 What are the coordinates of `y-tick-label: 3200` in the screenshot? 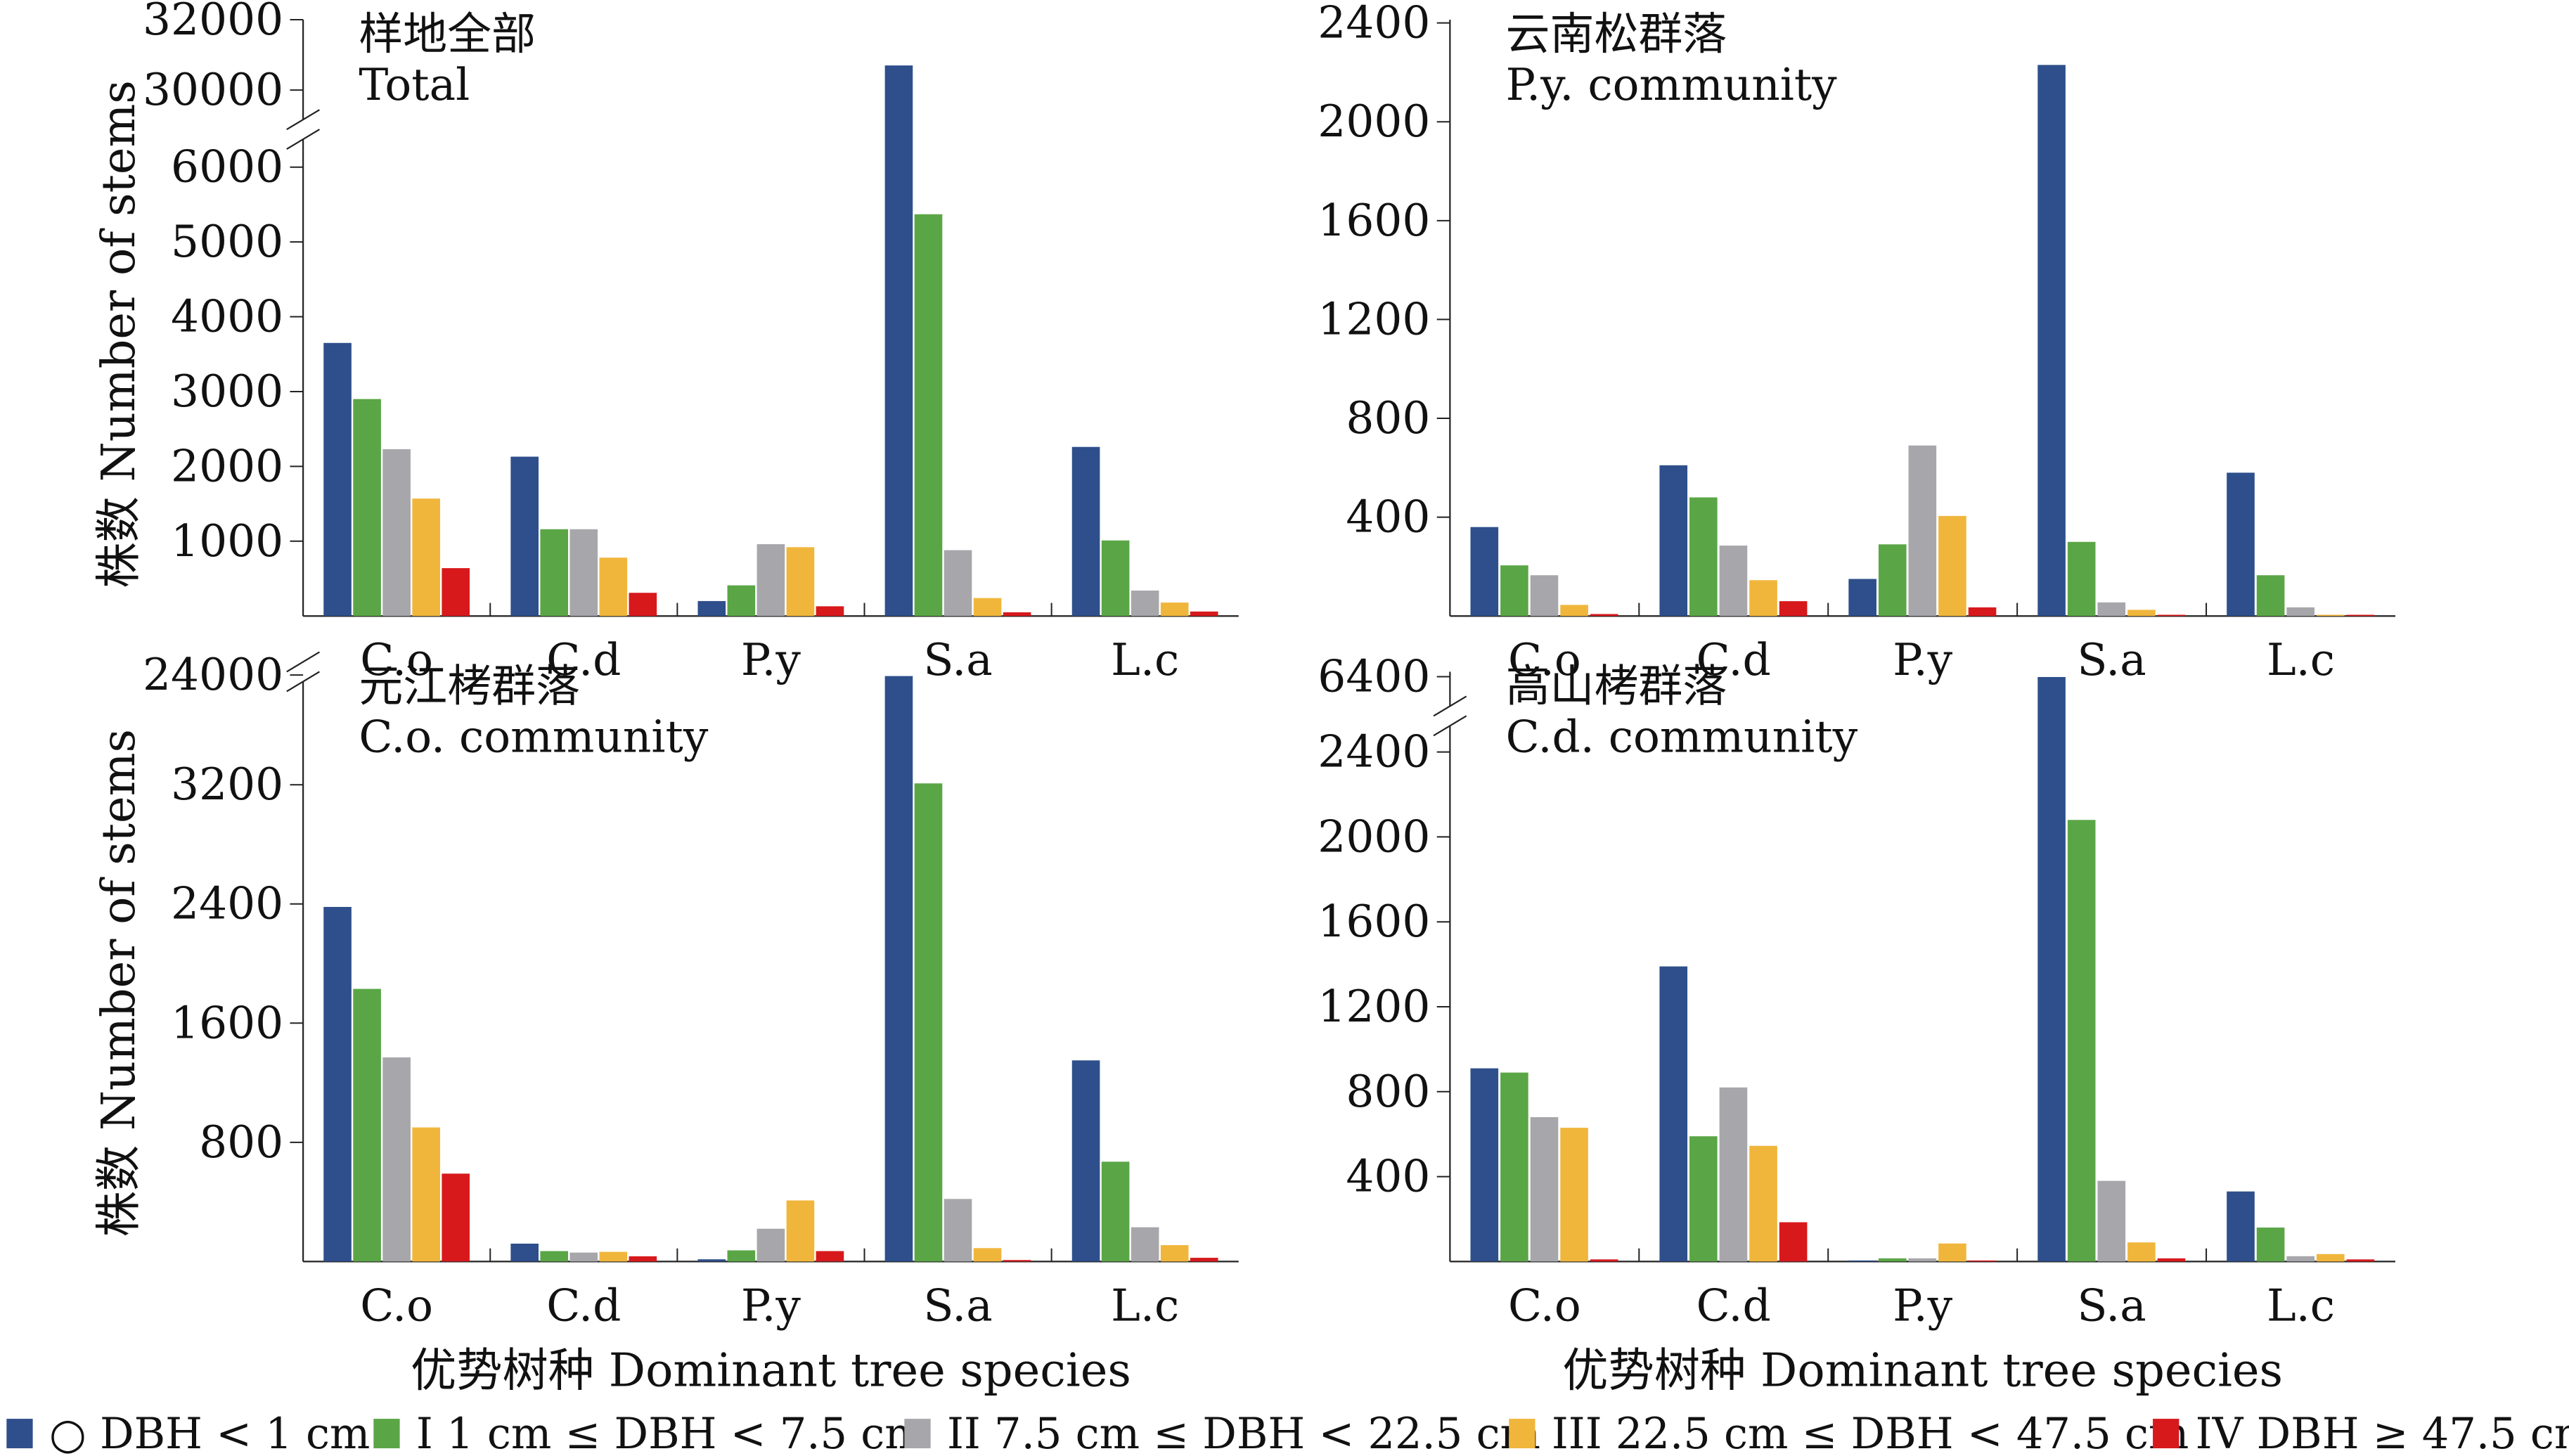 It's located at (227, 785).